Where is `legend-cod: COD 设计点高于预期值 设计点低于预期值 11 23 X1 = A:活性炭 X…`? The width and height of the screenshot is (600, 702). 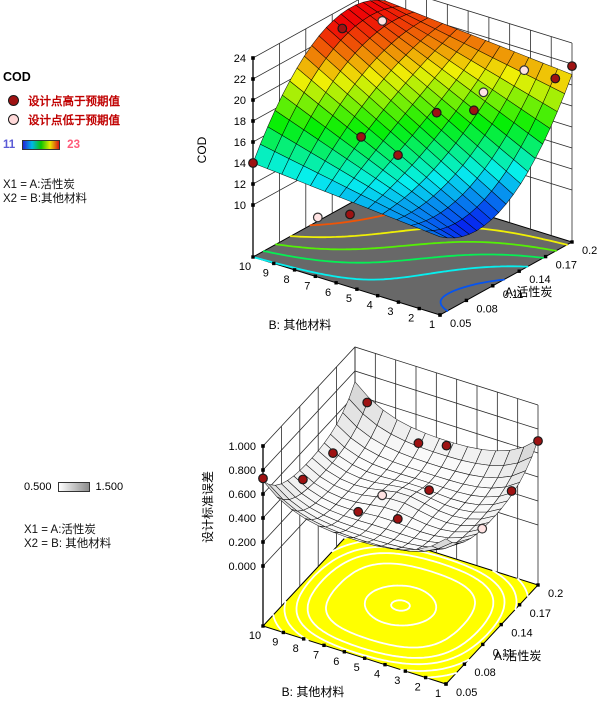 legend-cod: COD 设计点高于预期值 设计点低于预期值 11 23 X1 = A:活性炭 X… is located at coordinates (61, 138).